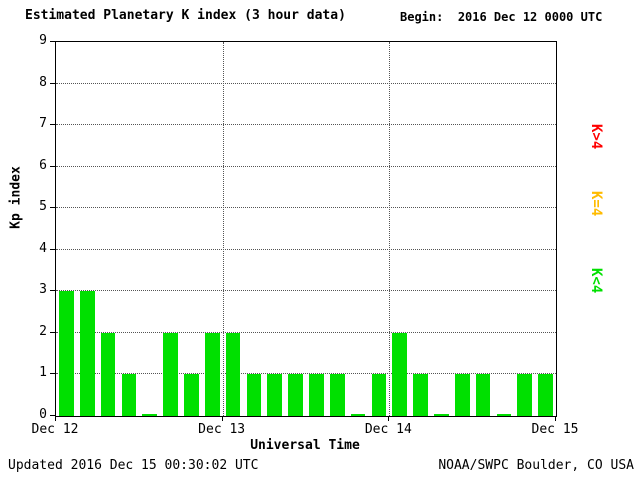  Describe the element at coordinates (222, 429) in the screenshot. I see `x-tick-label: Dec 13` at that location.